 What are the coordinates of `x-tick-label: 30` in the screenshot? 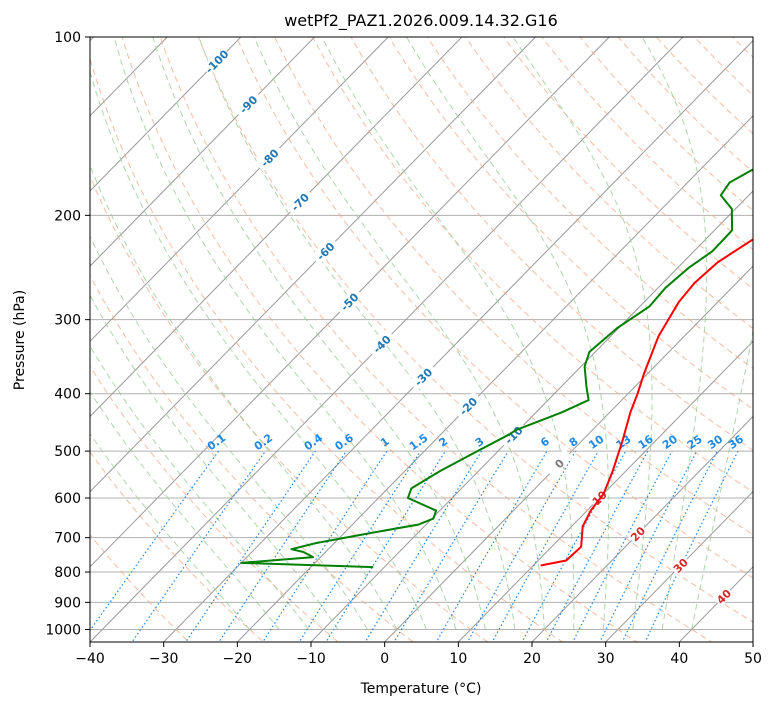 It's located at (606, 659).